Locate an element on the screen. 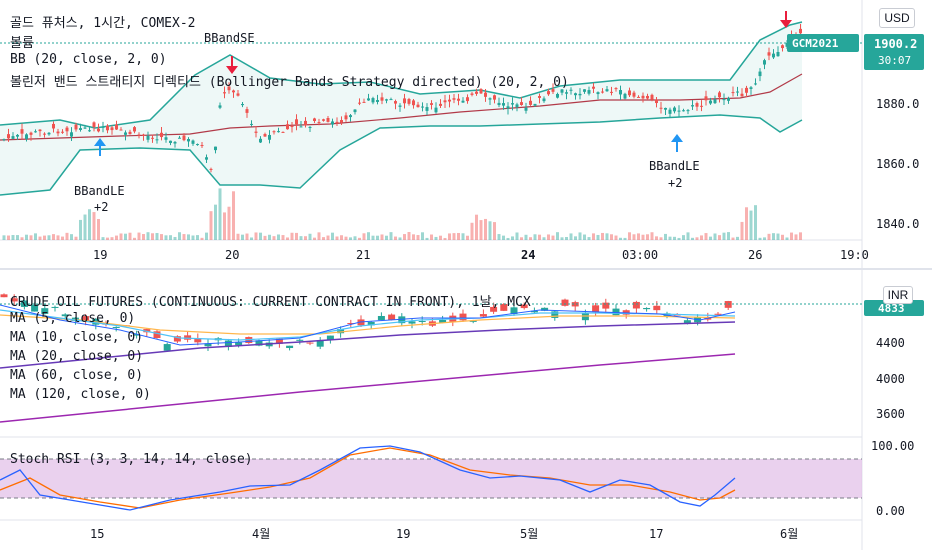 The image size is (932, 554). signal-label-short: BBandSE is located at coordinates (229, 38).